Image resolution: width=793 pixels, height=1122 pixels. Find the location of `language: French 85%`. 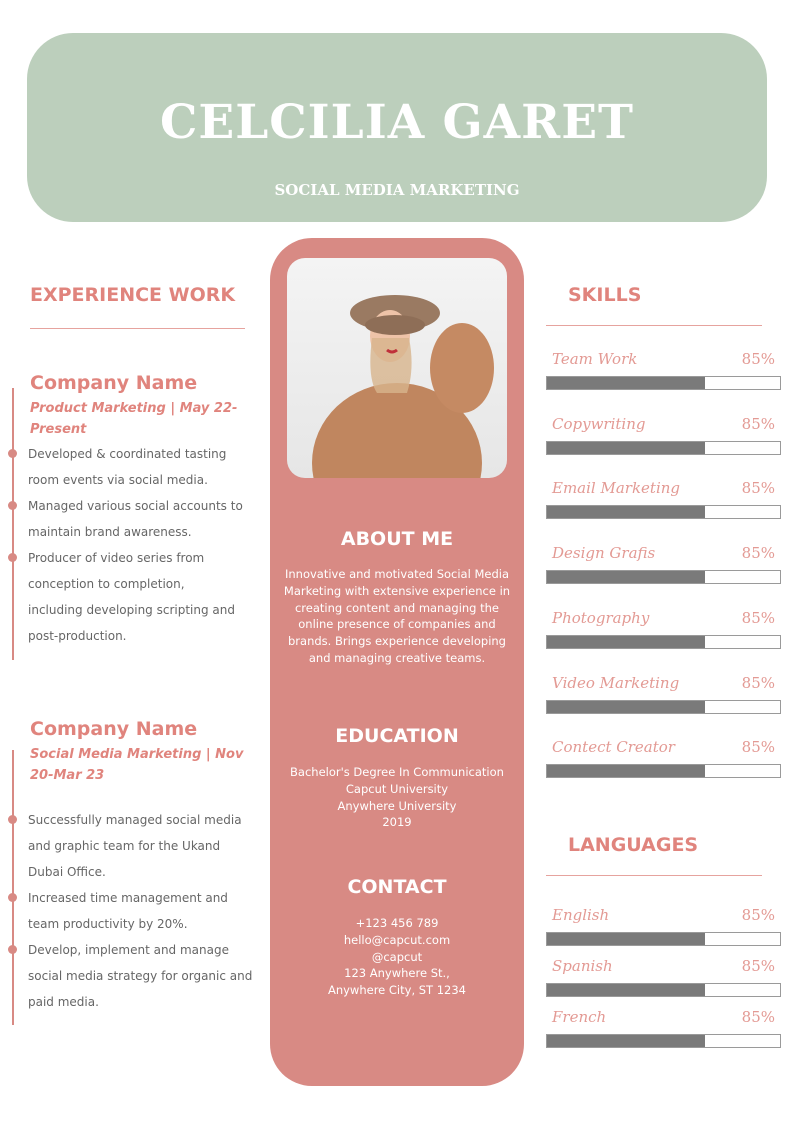

language: French 85% is located at coordinates (663, 1030).